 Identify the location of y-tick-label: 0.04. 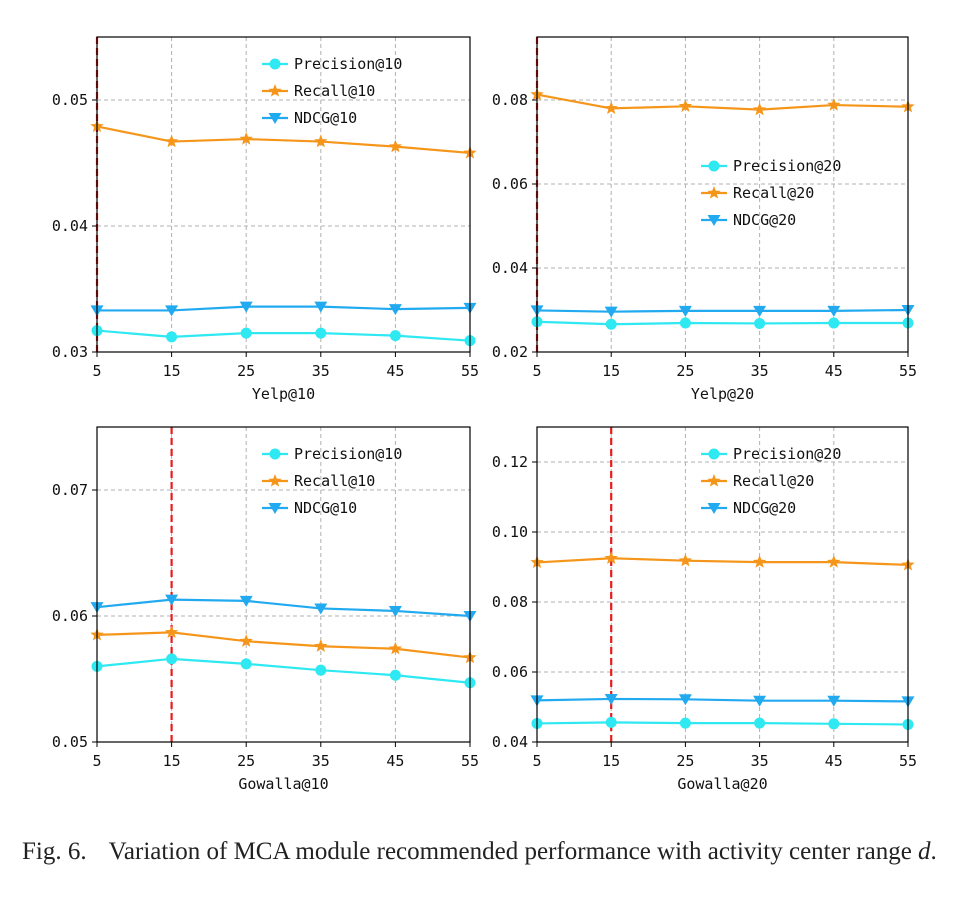
(70, 226).